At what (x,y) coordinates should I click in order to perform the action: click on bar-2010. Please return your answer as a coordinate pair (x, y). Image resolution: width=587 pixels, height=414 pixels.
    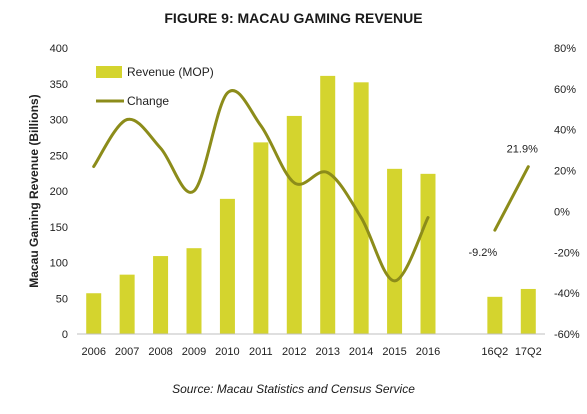
    Looking at the image, I should click on (227, 266).